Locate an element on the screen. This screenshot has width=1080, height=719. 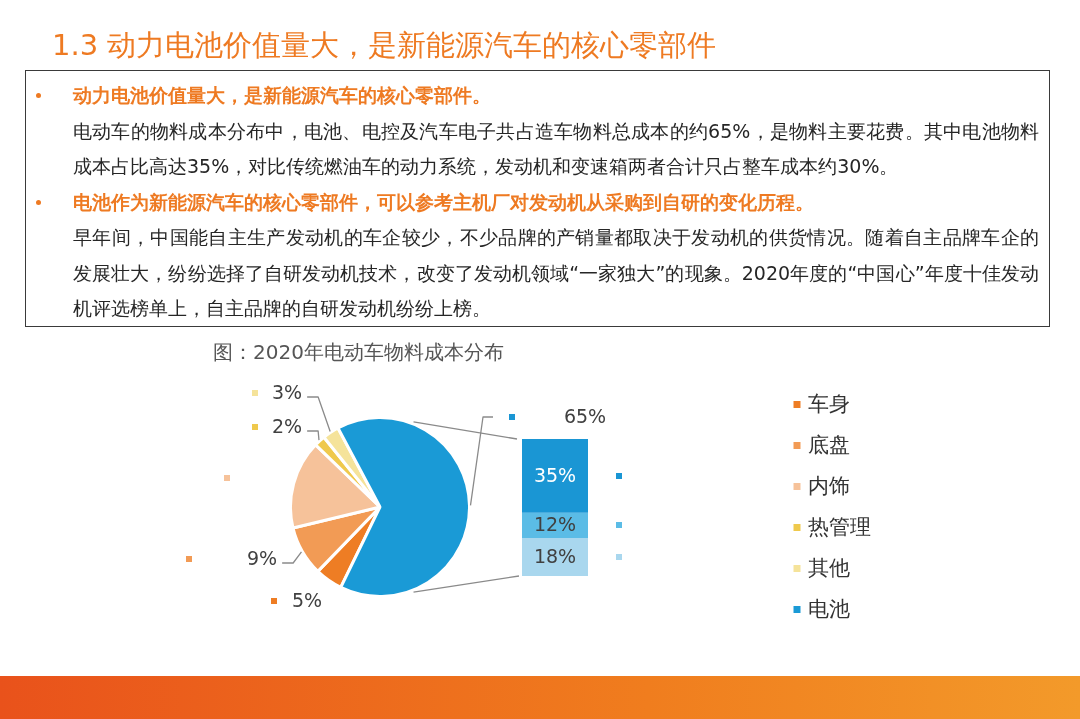
text: 1.3 动力电池价值量大，是新能源汽车的核心零部件 is located at coordinates (384, 45).